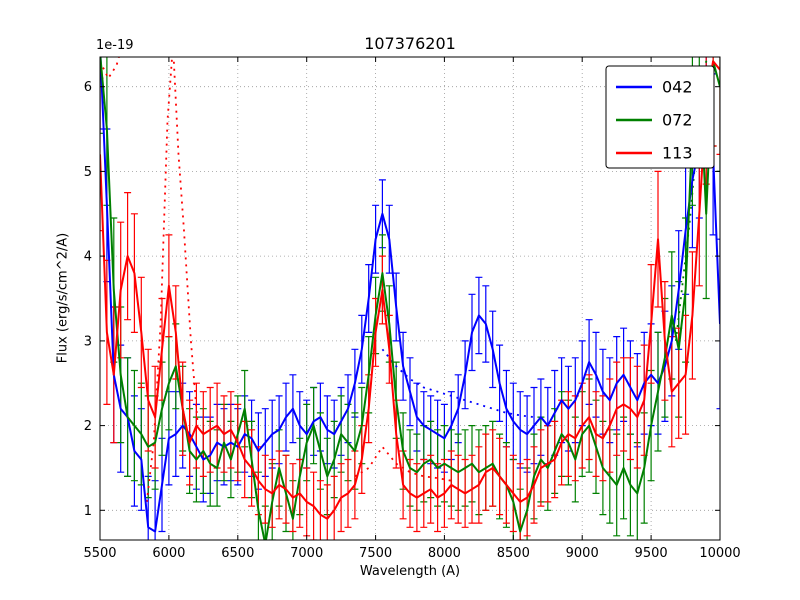  I want to click on y-tick-labels: 1 2 3 4 5 6, so click(88, 299).